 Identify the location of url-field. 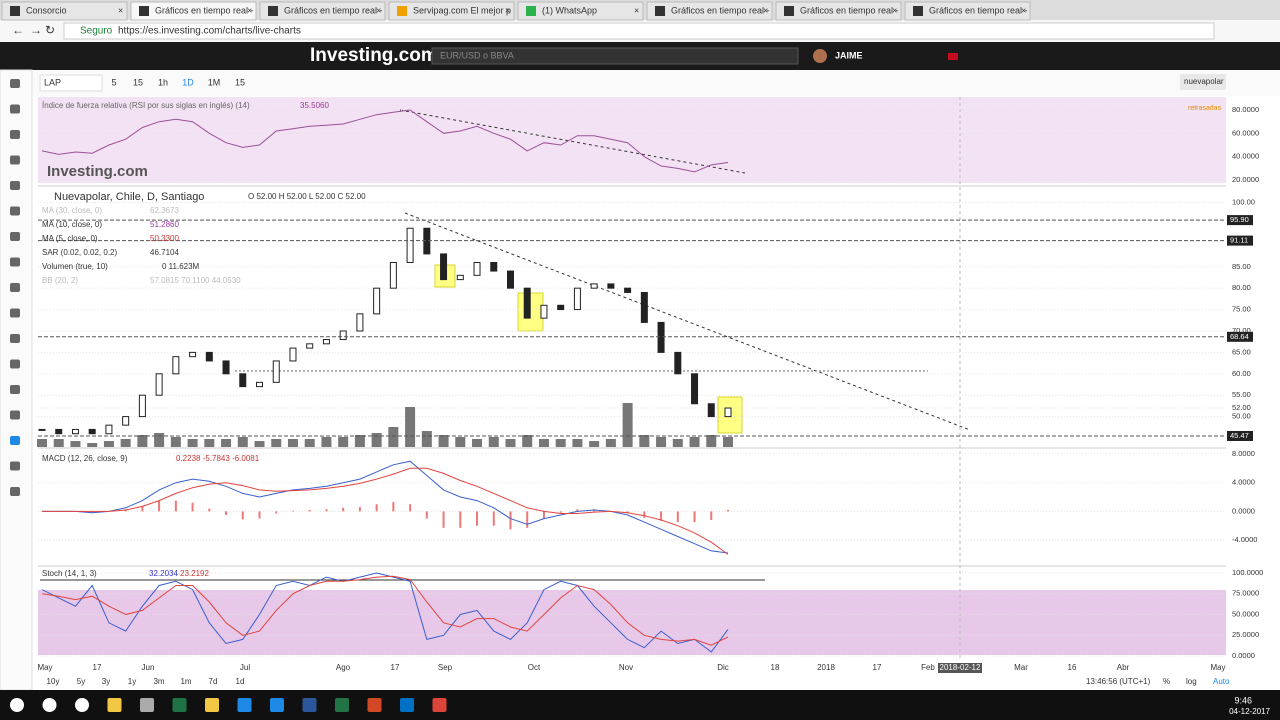
(639, 31).